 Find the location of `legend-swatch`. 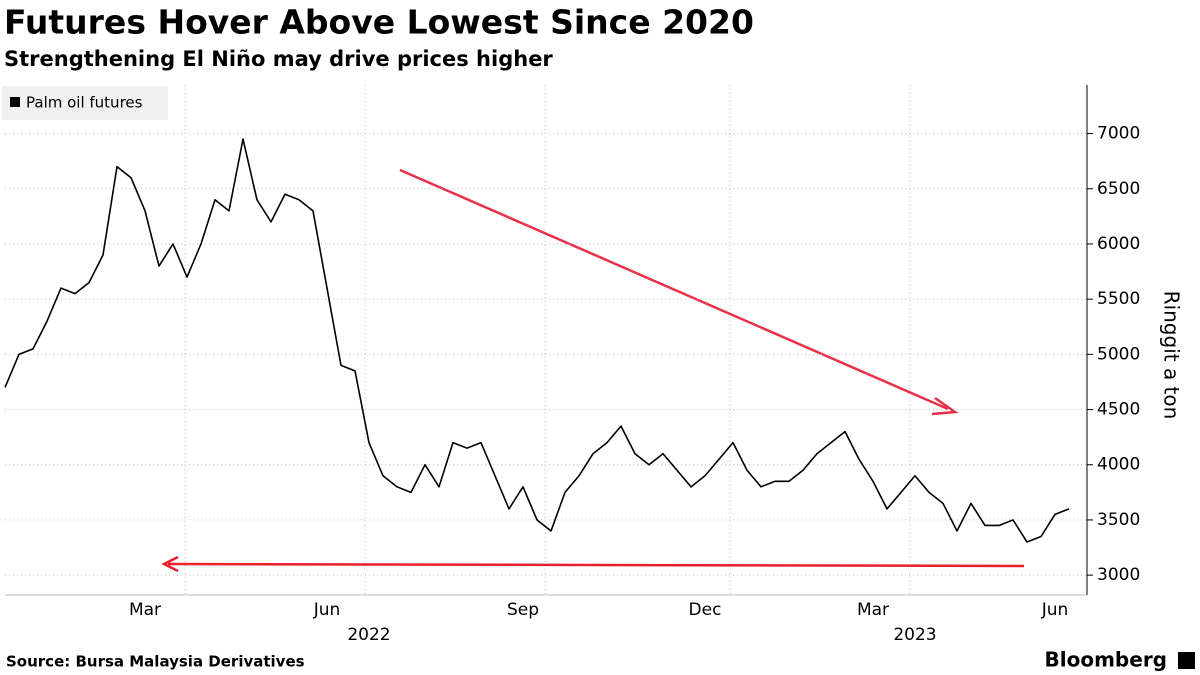

legend-swatch is located at coordinates (15, 102).